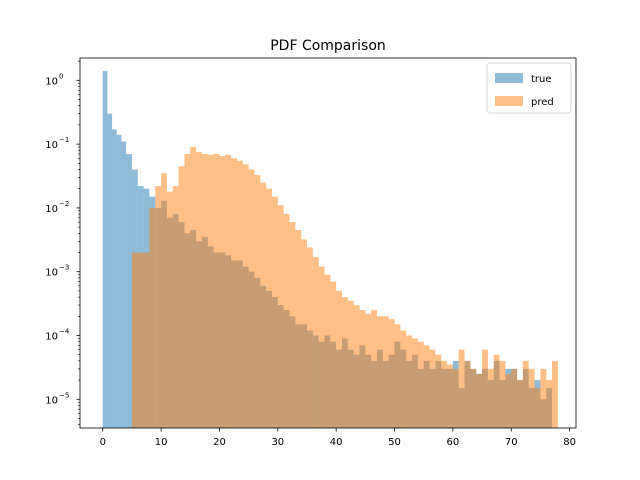  I want to click on y-tick-exponent: 0, so click(61, 76).